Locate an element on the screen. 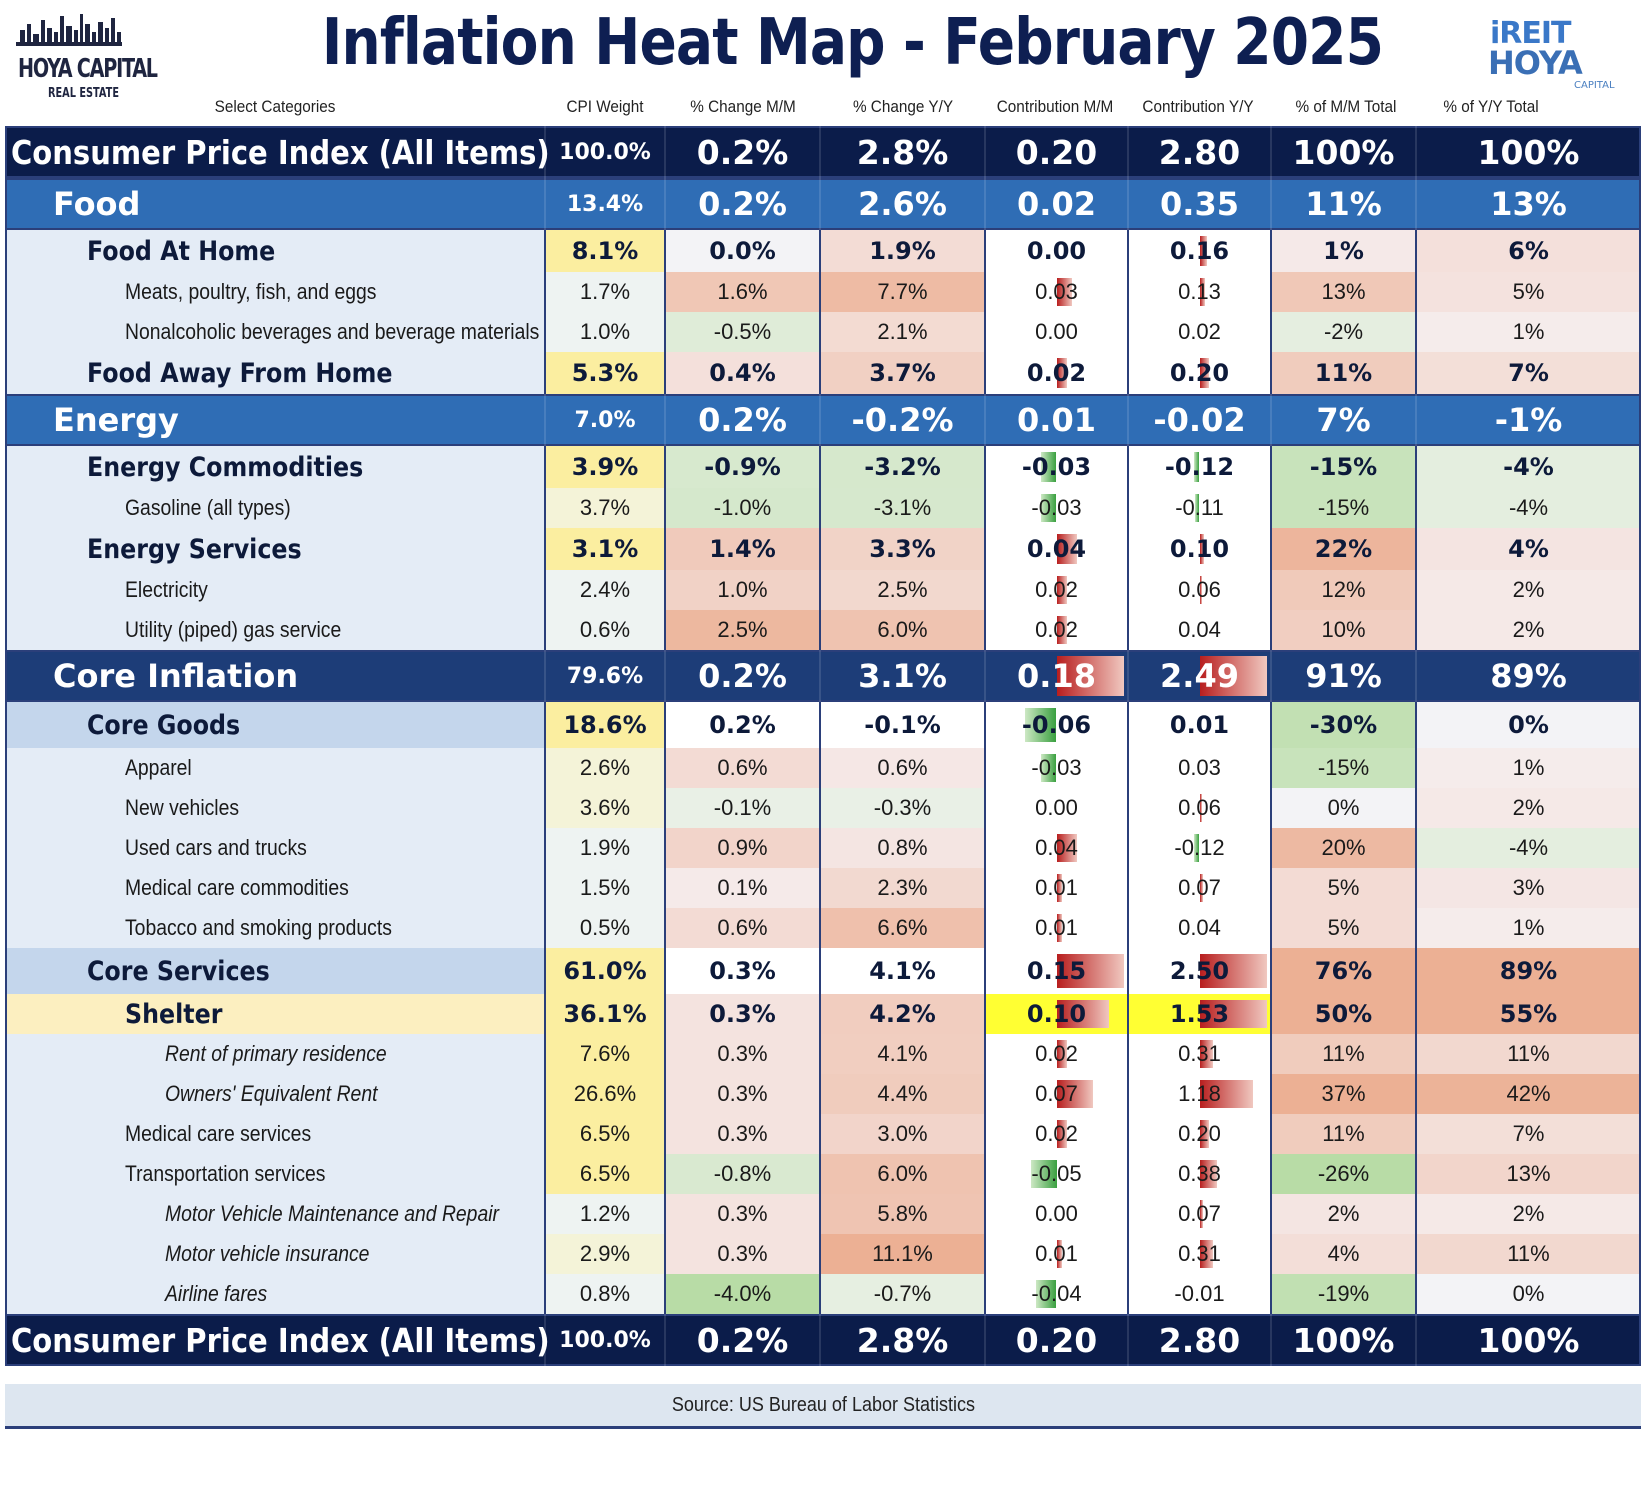 This screenshot has width=1644, height=1500. row-label: Medical care commodities is located at coordinates (275, 888).